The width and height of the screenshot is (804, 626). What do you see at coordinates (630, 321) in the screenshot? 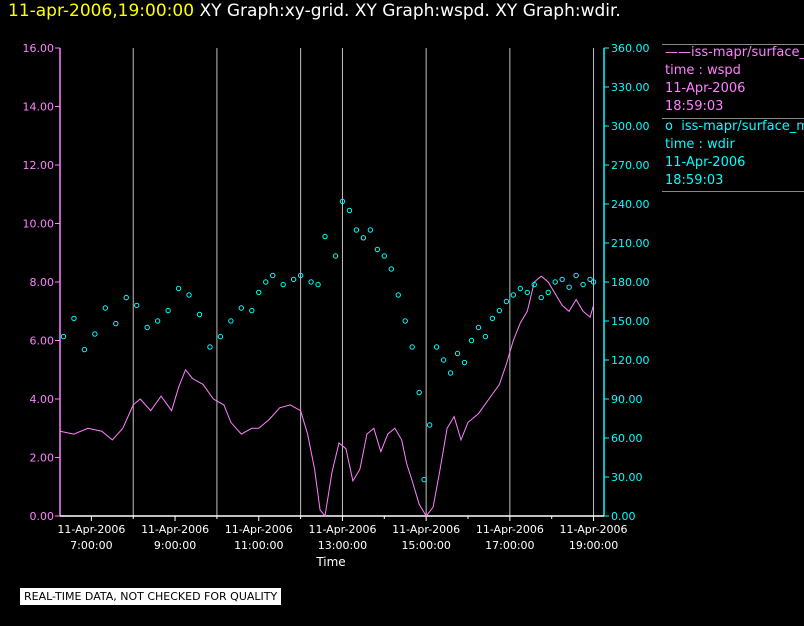
I see `right-tick-label: 150.00` at bounding box center [630, 321].